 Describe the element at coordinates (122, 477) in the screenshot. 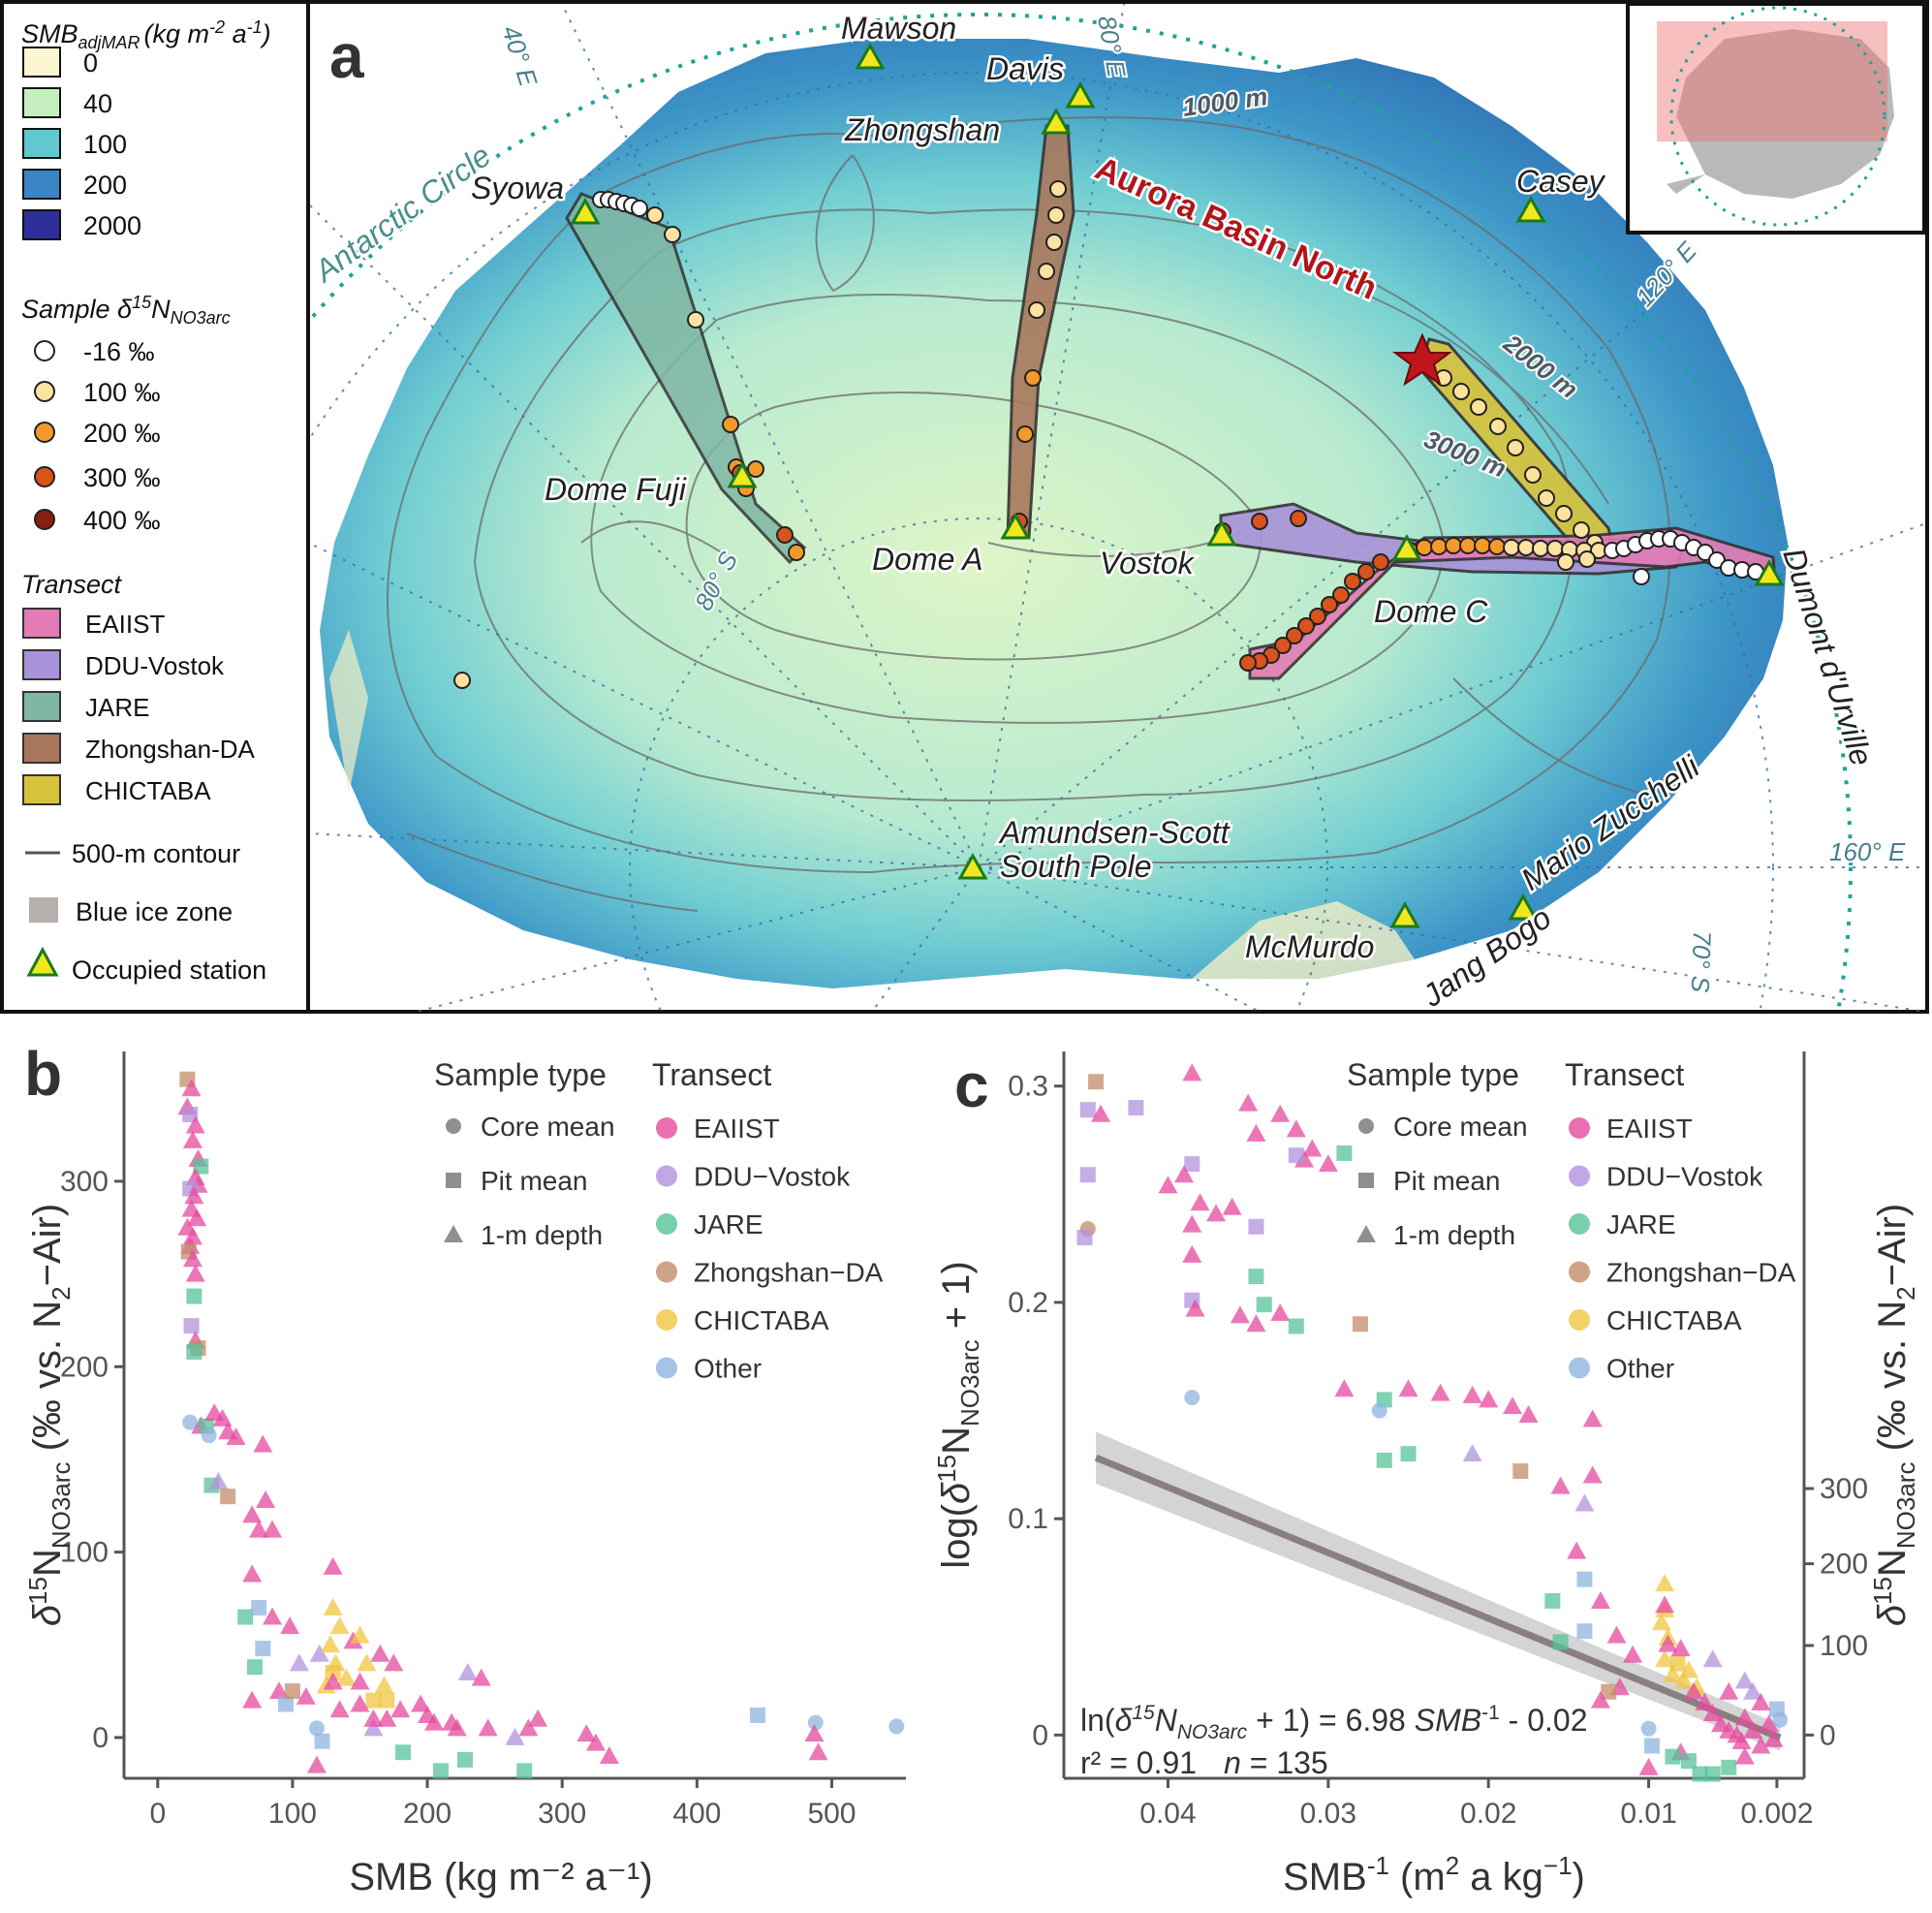

I see `legend-sample-label: 300 ‰` at that location.